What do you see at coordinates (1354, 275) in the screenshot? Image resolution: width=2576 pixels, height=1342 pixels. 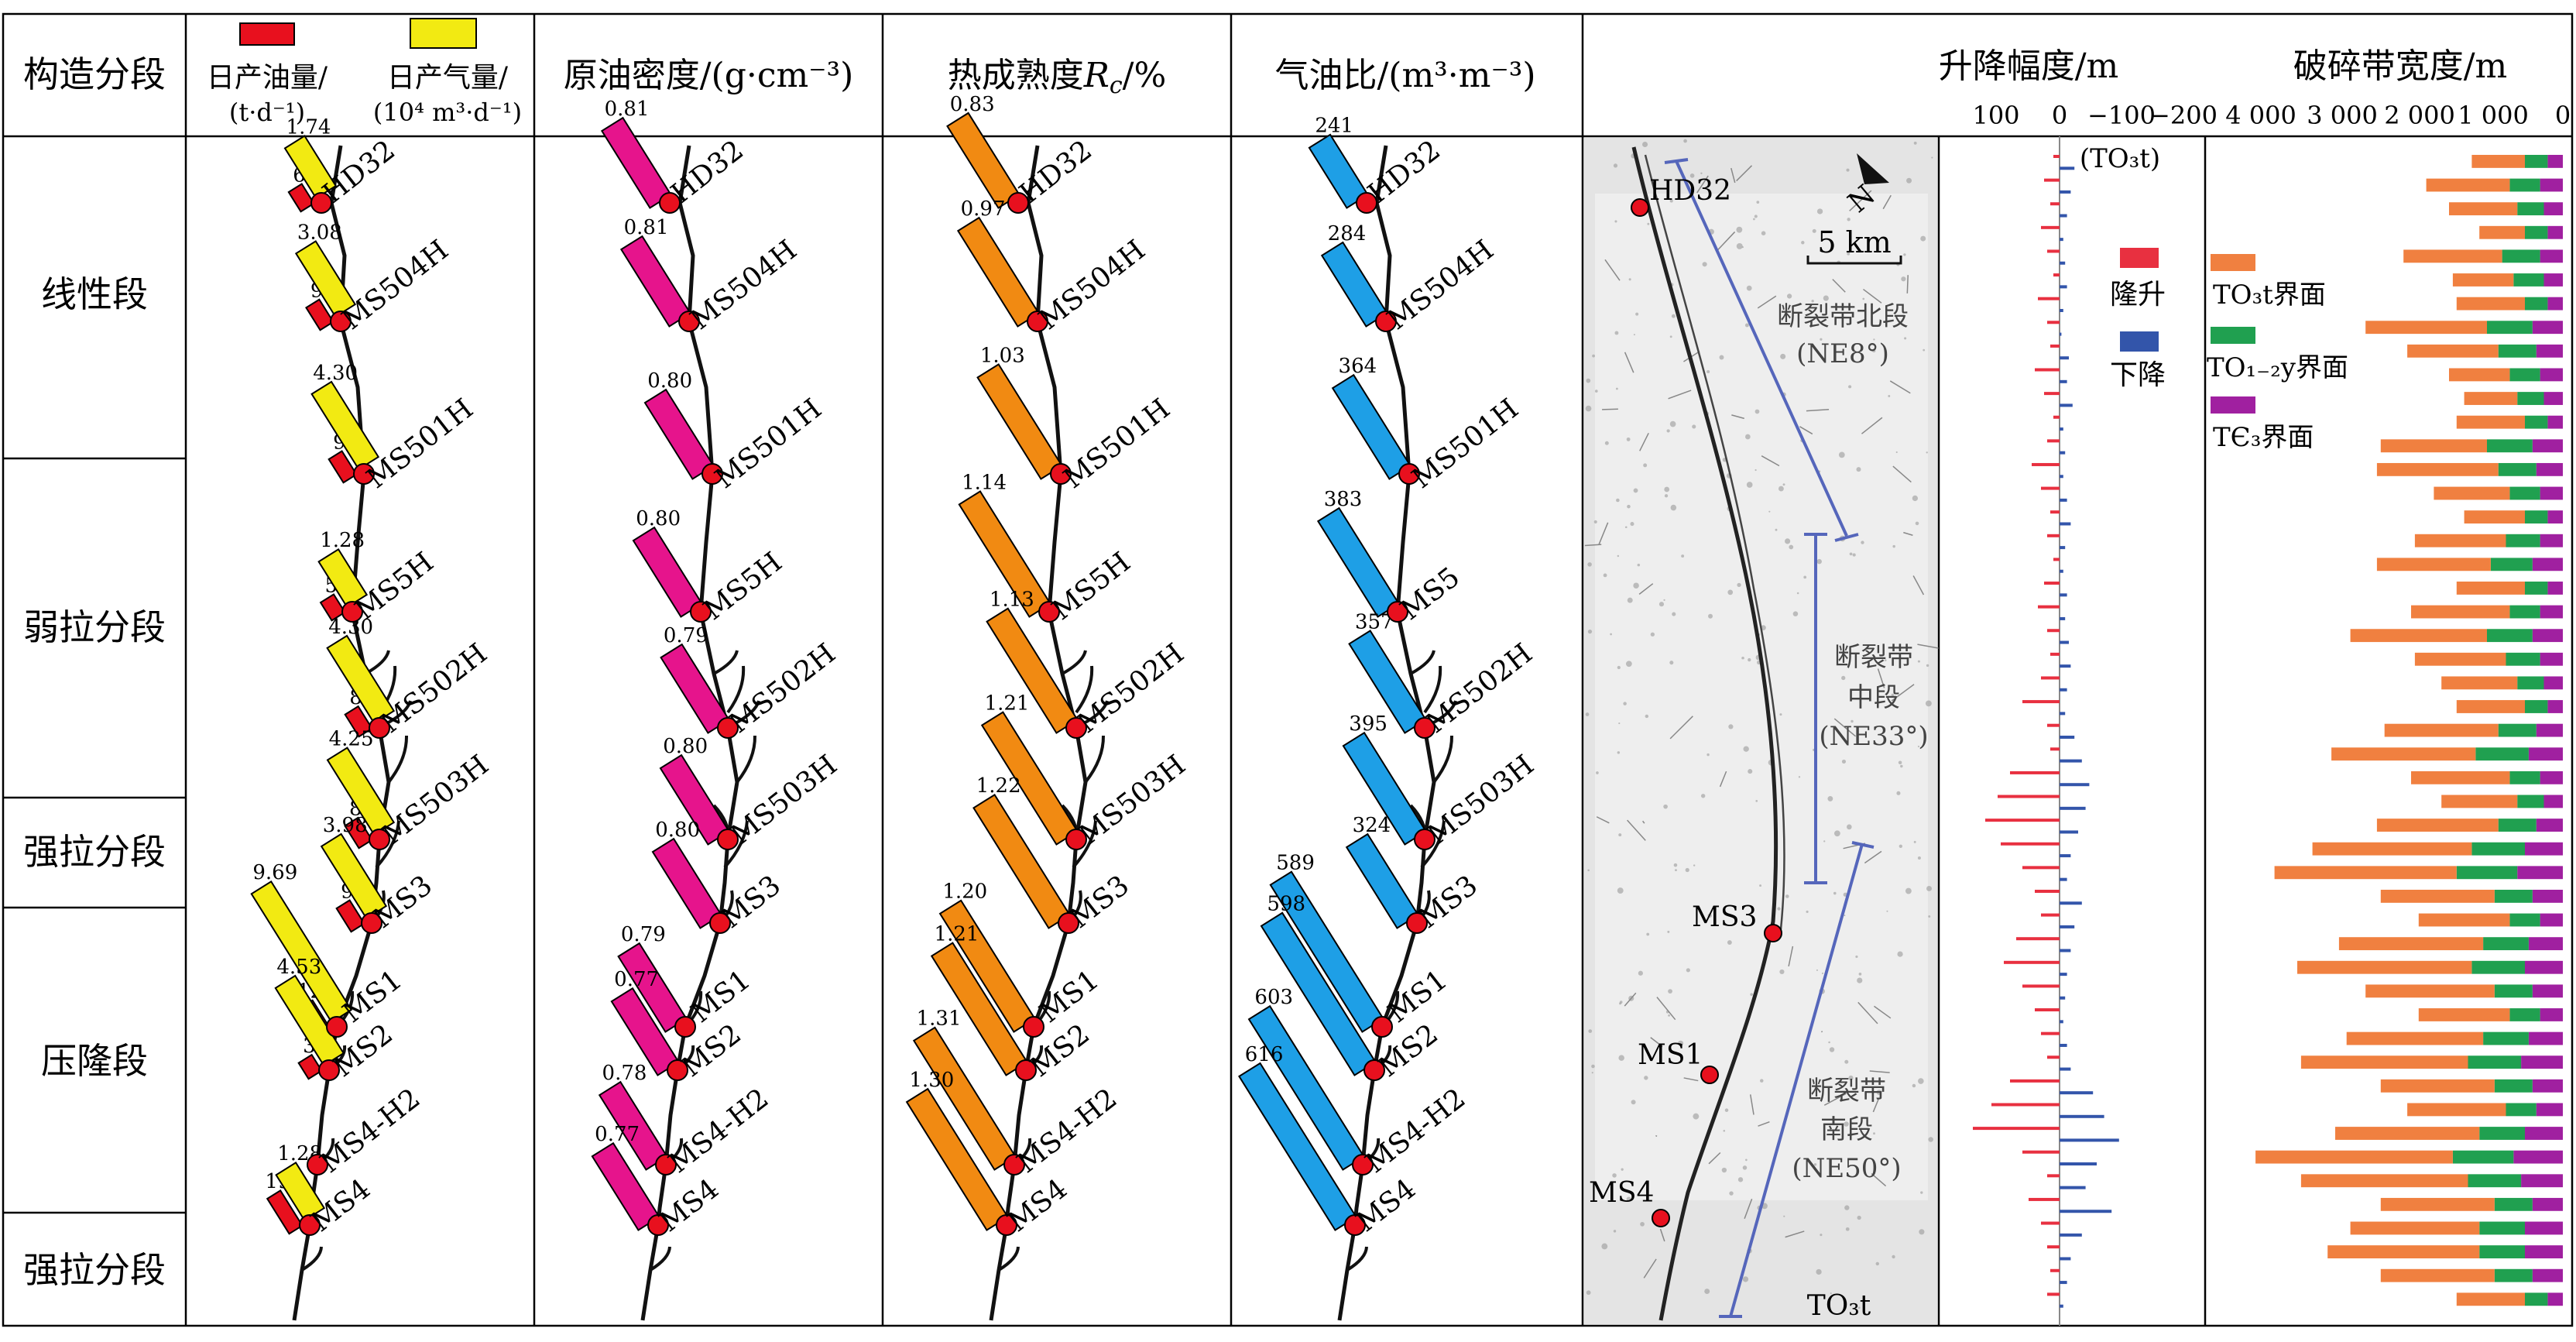 I see `gor-bar-group: 284` at bounding box center [1354, 275].